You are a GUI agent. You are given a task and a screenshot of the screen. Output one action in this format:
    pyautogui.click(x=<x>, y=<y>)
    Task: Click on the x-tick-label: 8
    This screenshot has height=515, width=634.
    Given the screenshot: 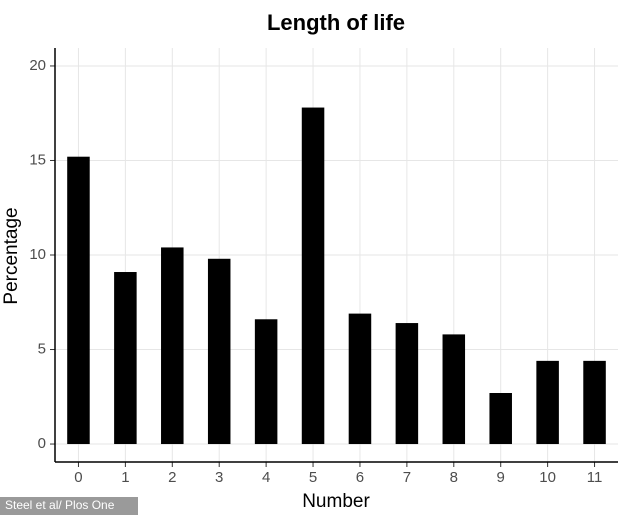 What is the action you would take?
    pyautogui.click(x=454, y=477)
    